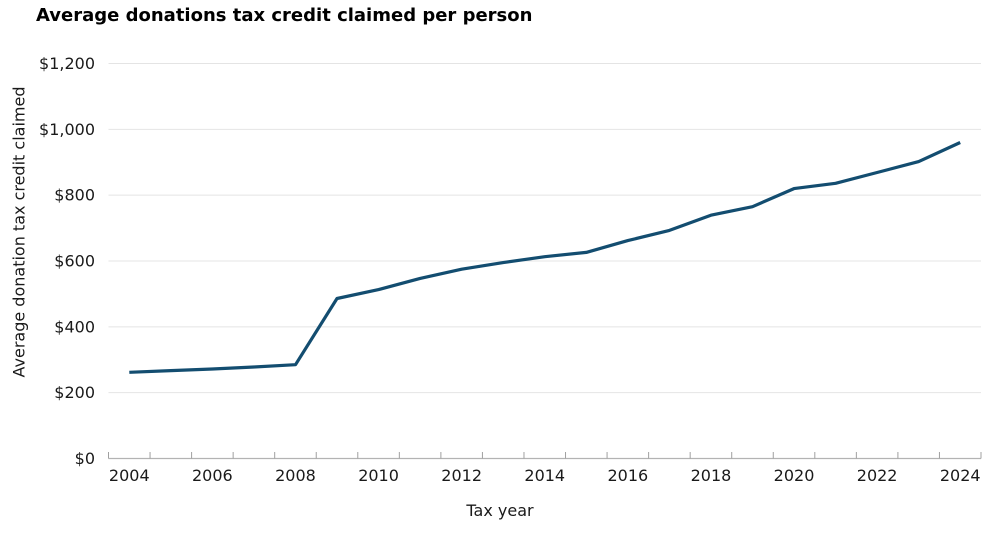 This screenshot has width=1000, height=535. I want to click on x-axis-title: Tax year, so click(500, 510).